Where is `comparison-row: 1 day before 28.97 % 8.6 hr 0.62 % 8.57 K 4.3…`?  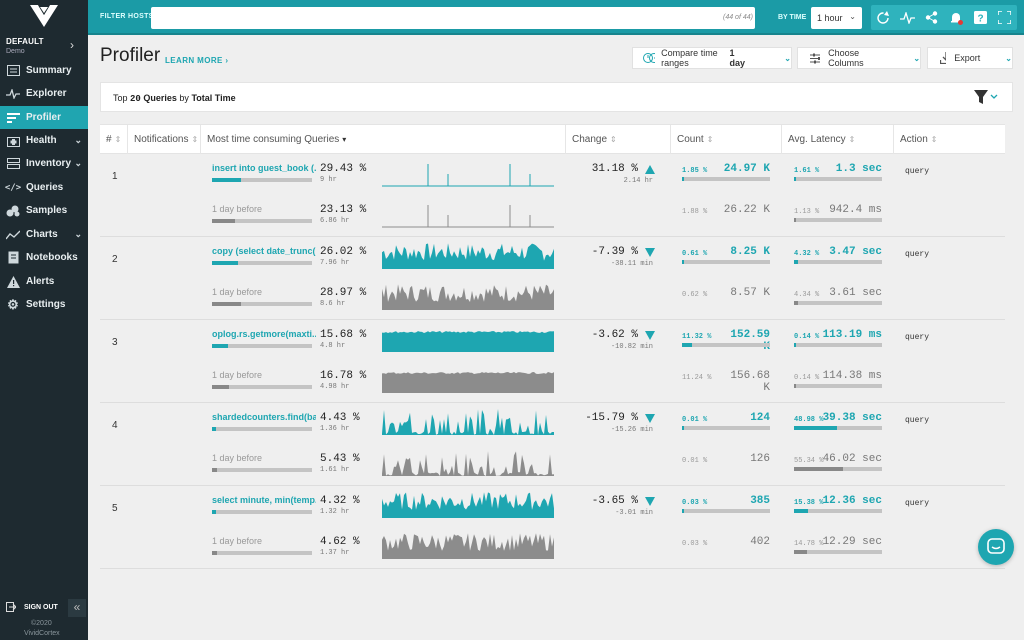
comparison-row: 1 day before 28.97 % 8.6 hr 0.62 % 8.57 K 4.3… is located at coordinates (552, 298).